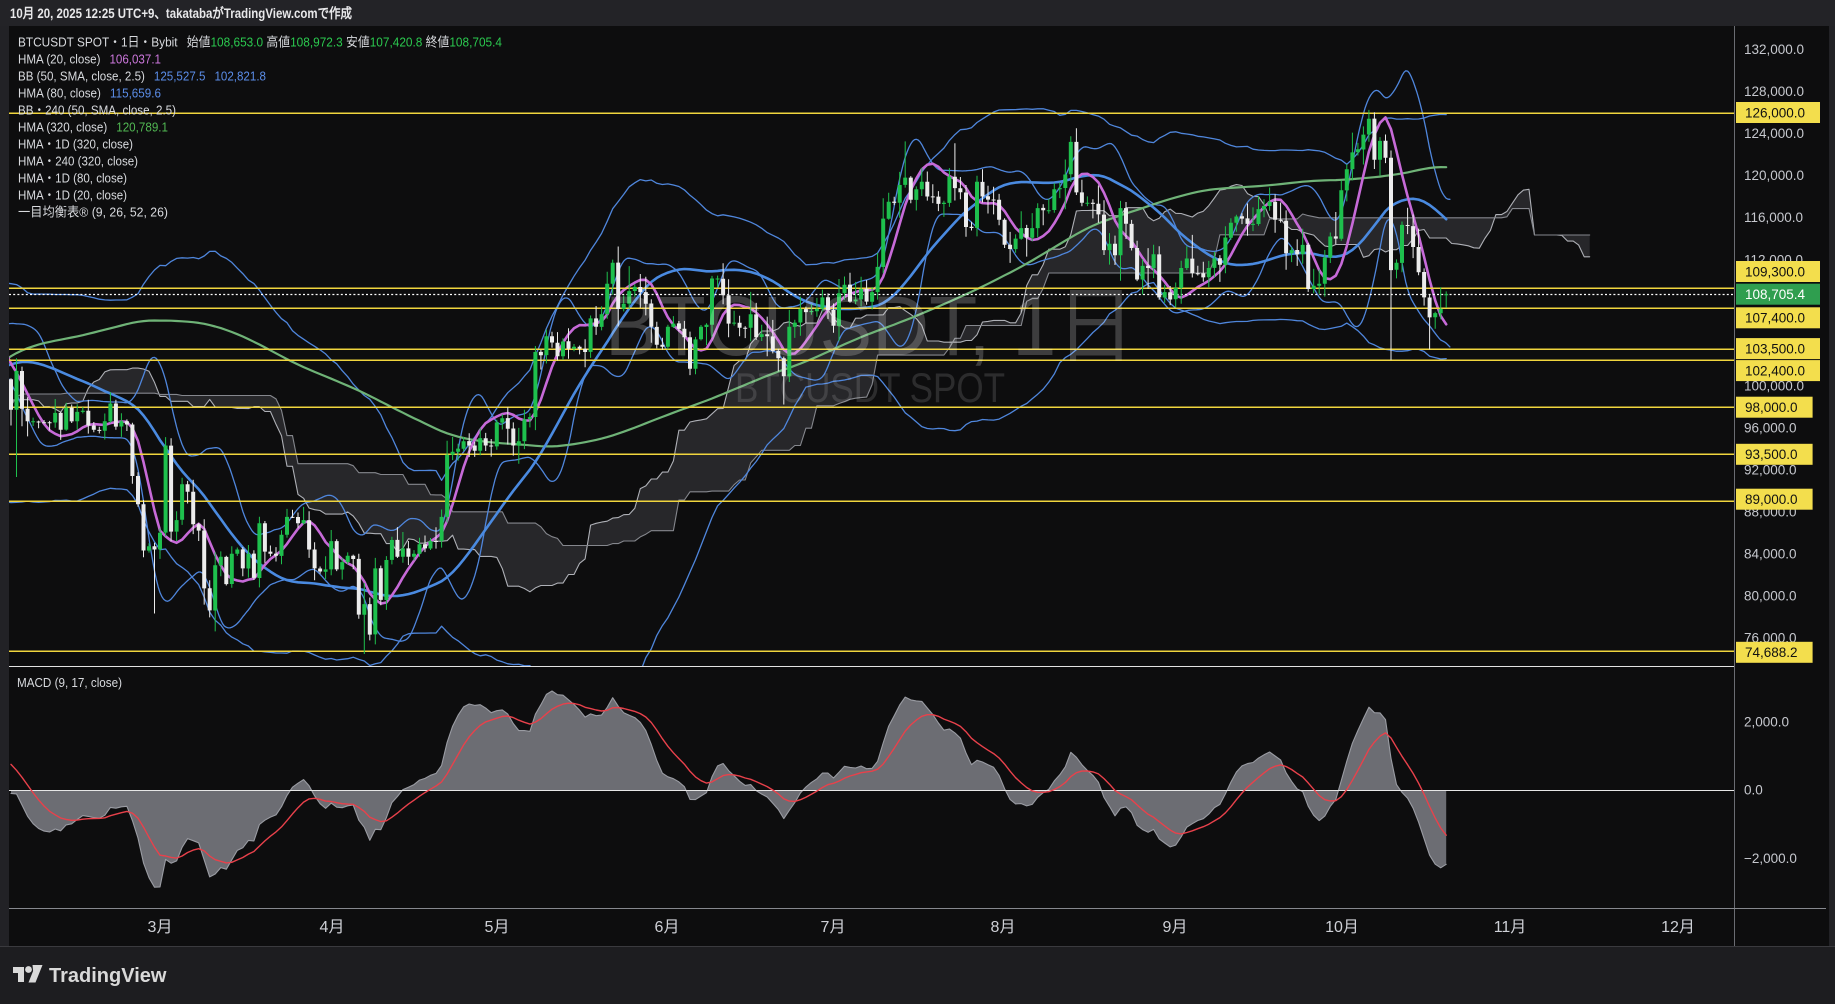  Describe the element at coordinates (72, 195) in the screenshot. I see `svg-text: HMA・1D (20, close)` at that location.